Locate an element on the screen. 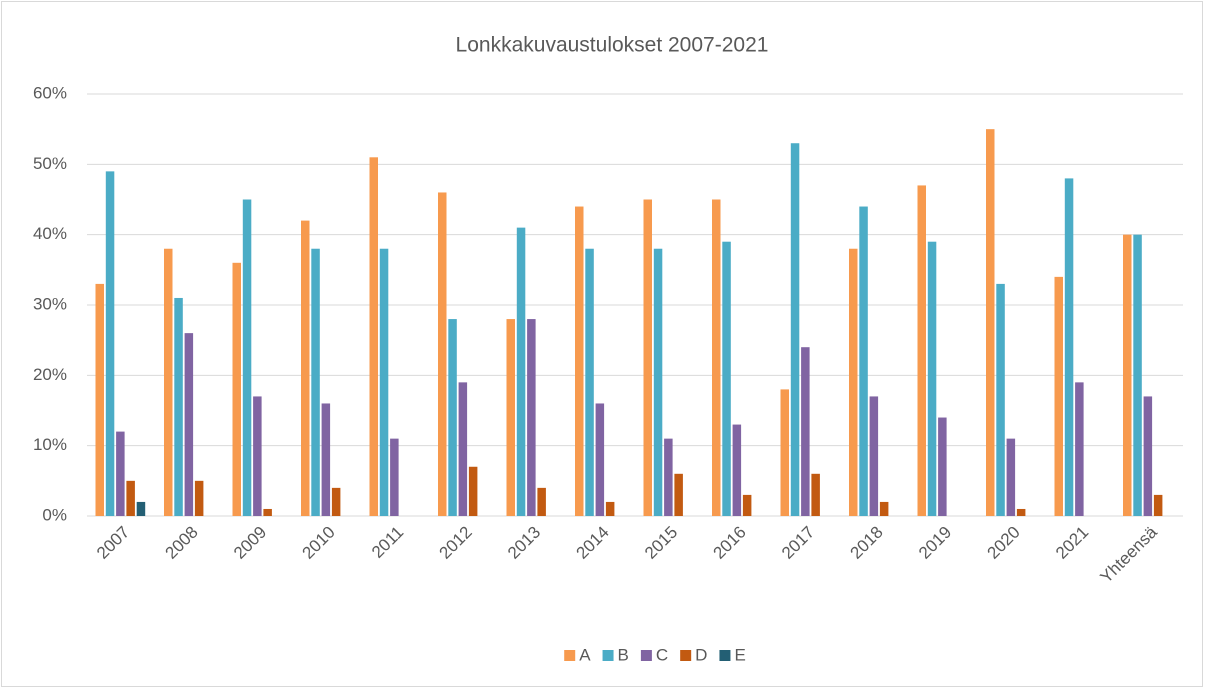  y-tick-label: 60% is located at coordinates (50, 92).